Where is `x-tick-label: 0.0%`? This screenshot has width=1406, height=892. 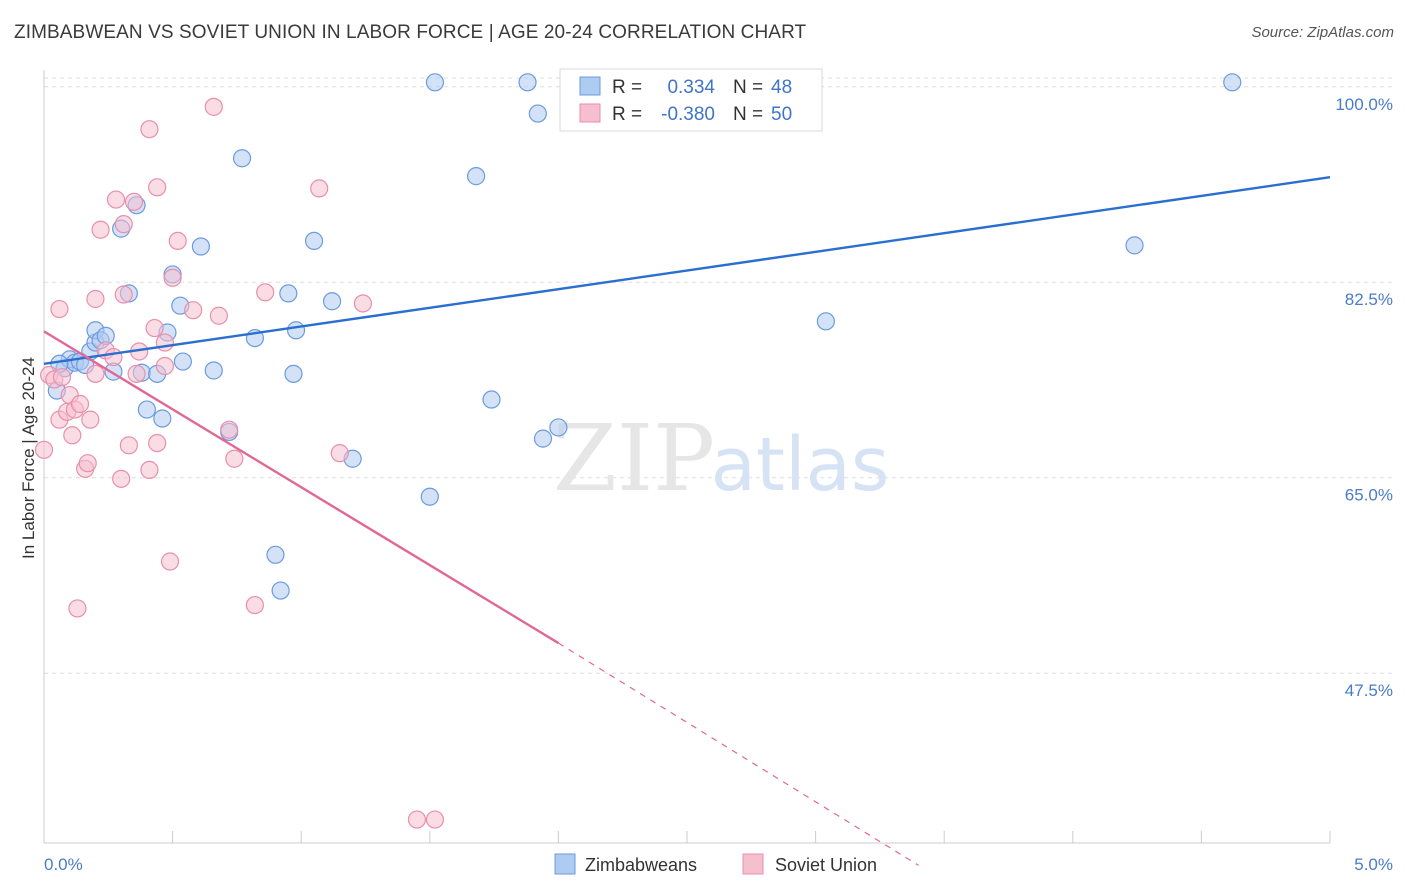 x-tick-label: 0.0% is located at coordinates (63, 864).